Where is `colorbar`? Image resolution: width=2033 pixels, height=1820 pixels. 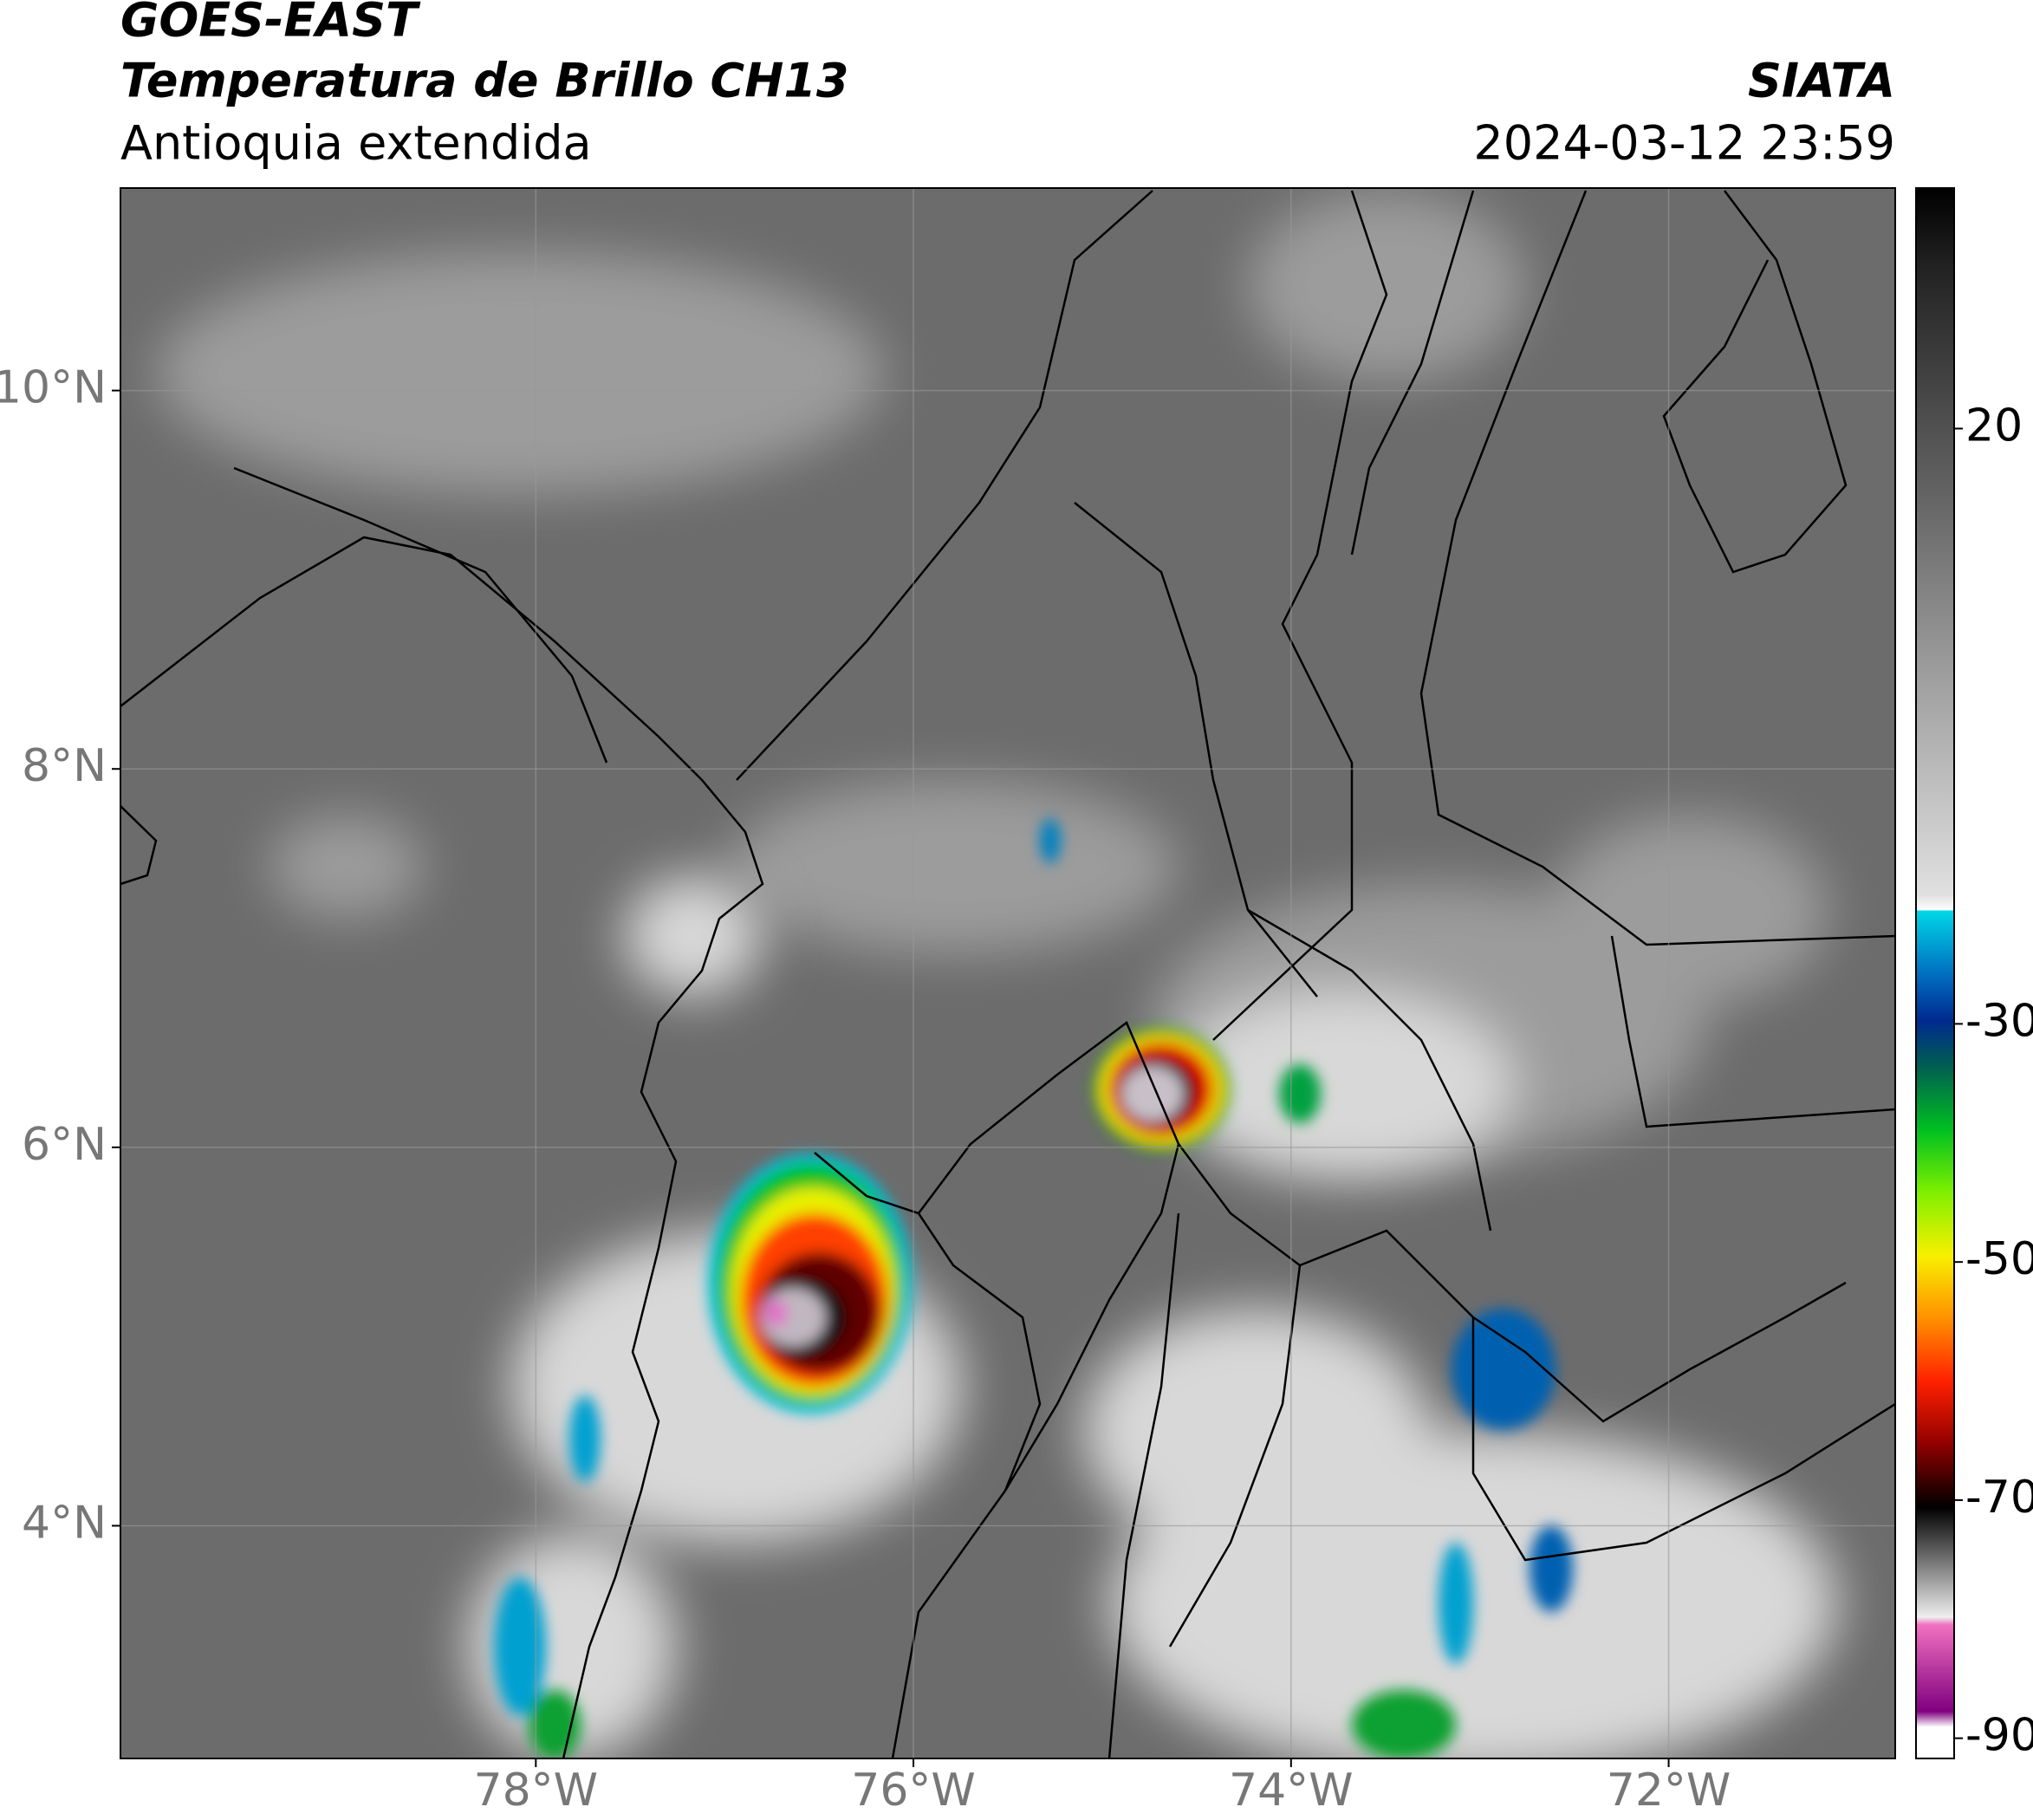
colorbar is located at coordinates (1935, 973).